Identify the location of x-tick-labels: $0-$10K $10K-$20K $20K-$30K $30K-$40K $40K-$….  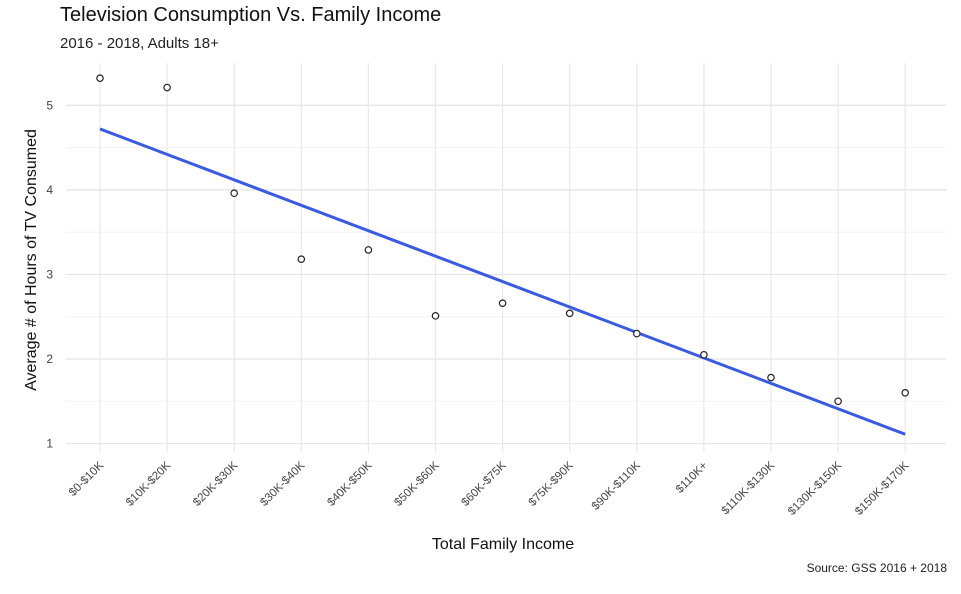
(489, 488).